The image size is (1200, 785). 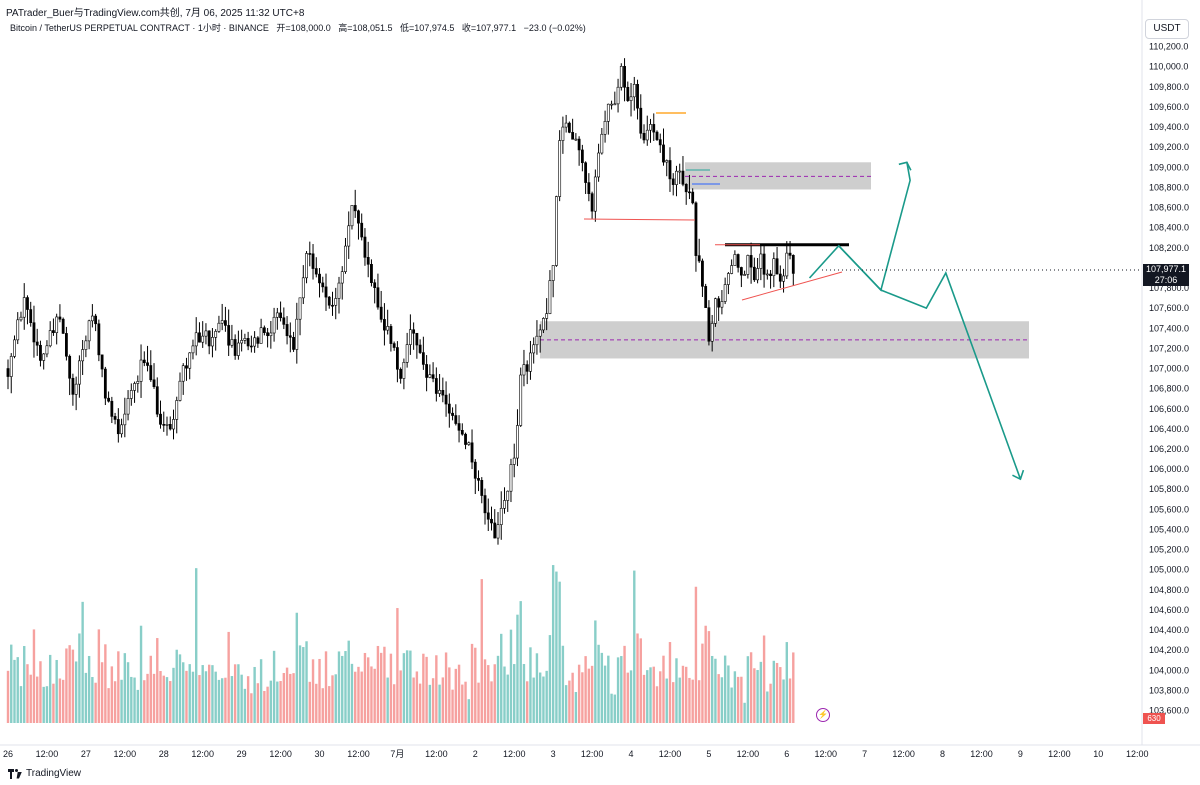 I want to click on y-tick-label: 107,200.0, so click(x=1169, y=348).